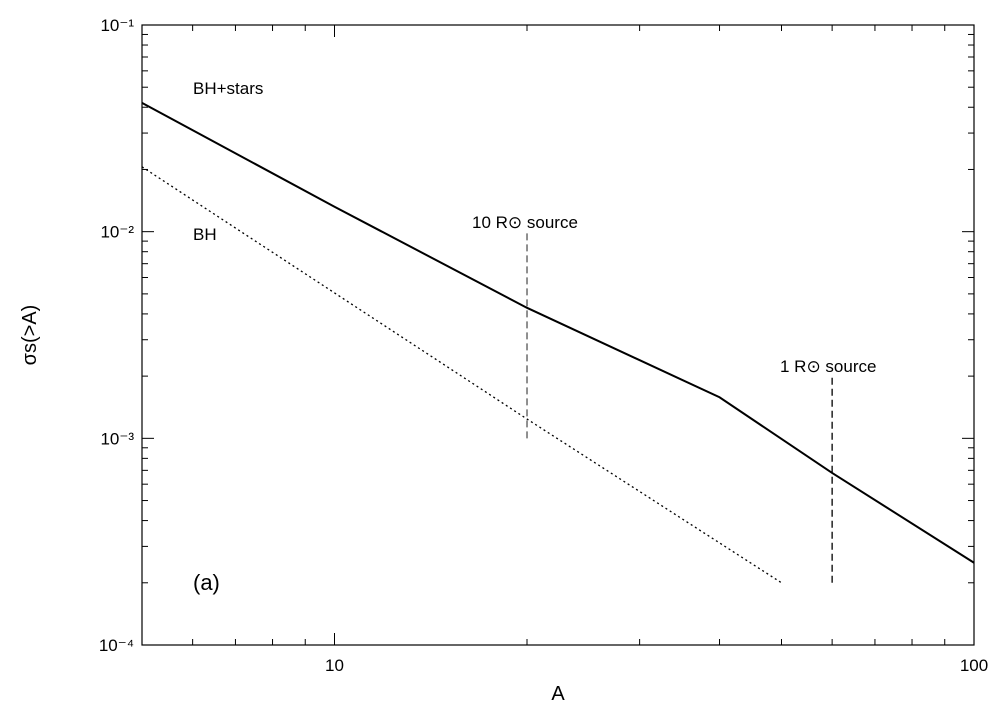  Describe the element at coordinates (525, 222) in the screenshot. I see `annotation: 10 R⊙ source` at that location.